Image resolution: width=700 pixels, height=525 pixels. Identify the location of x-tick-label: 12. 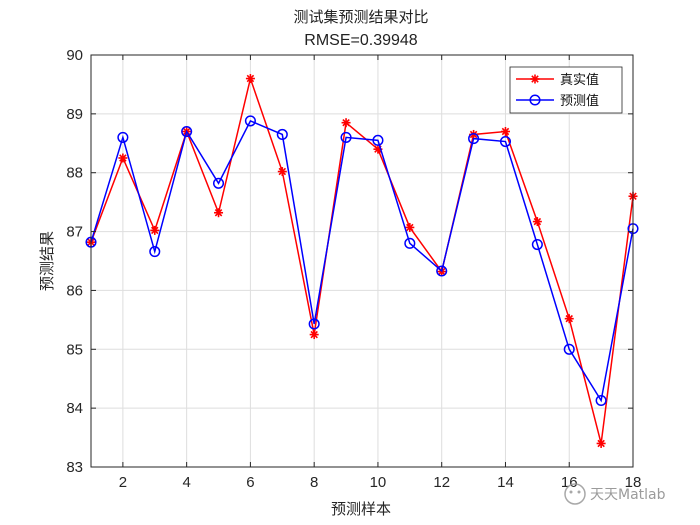
(441, 482).